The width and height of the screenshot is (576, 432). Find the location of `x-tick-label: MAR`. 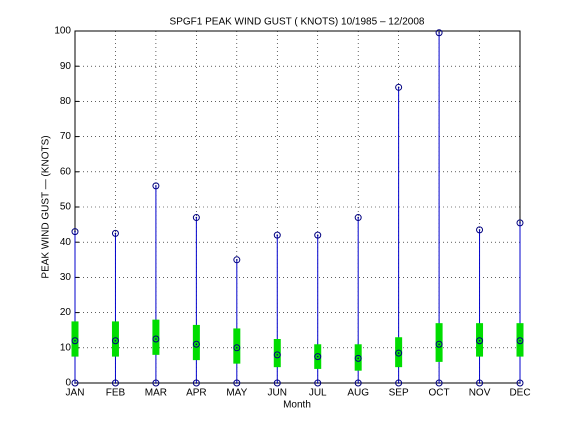

x-tick-label: MAR is located at coordinates (156, 393).